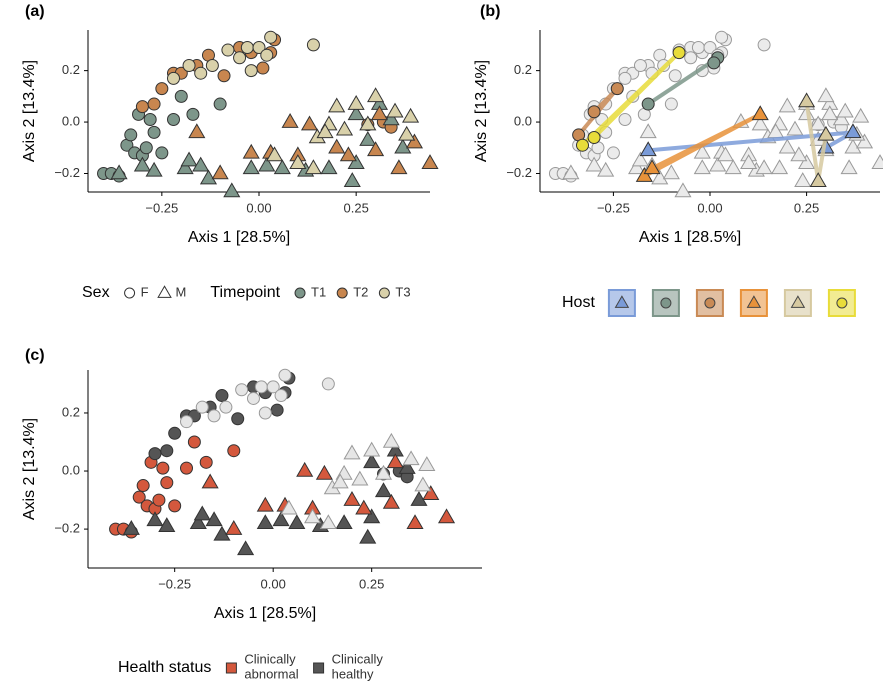 The image size is (883, 687). Describe the element at coordinates (245, 292) in the screenshot. I see `legend-title: Timepoint` at that location.